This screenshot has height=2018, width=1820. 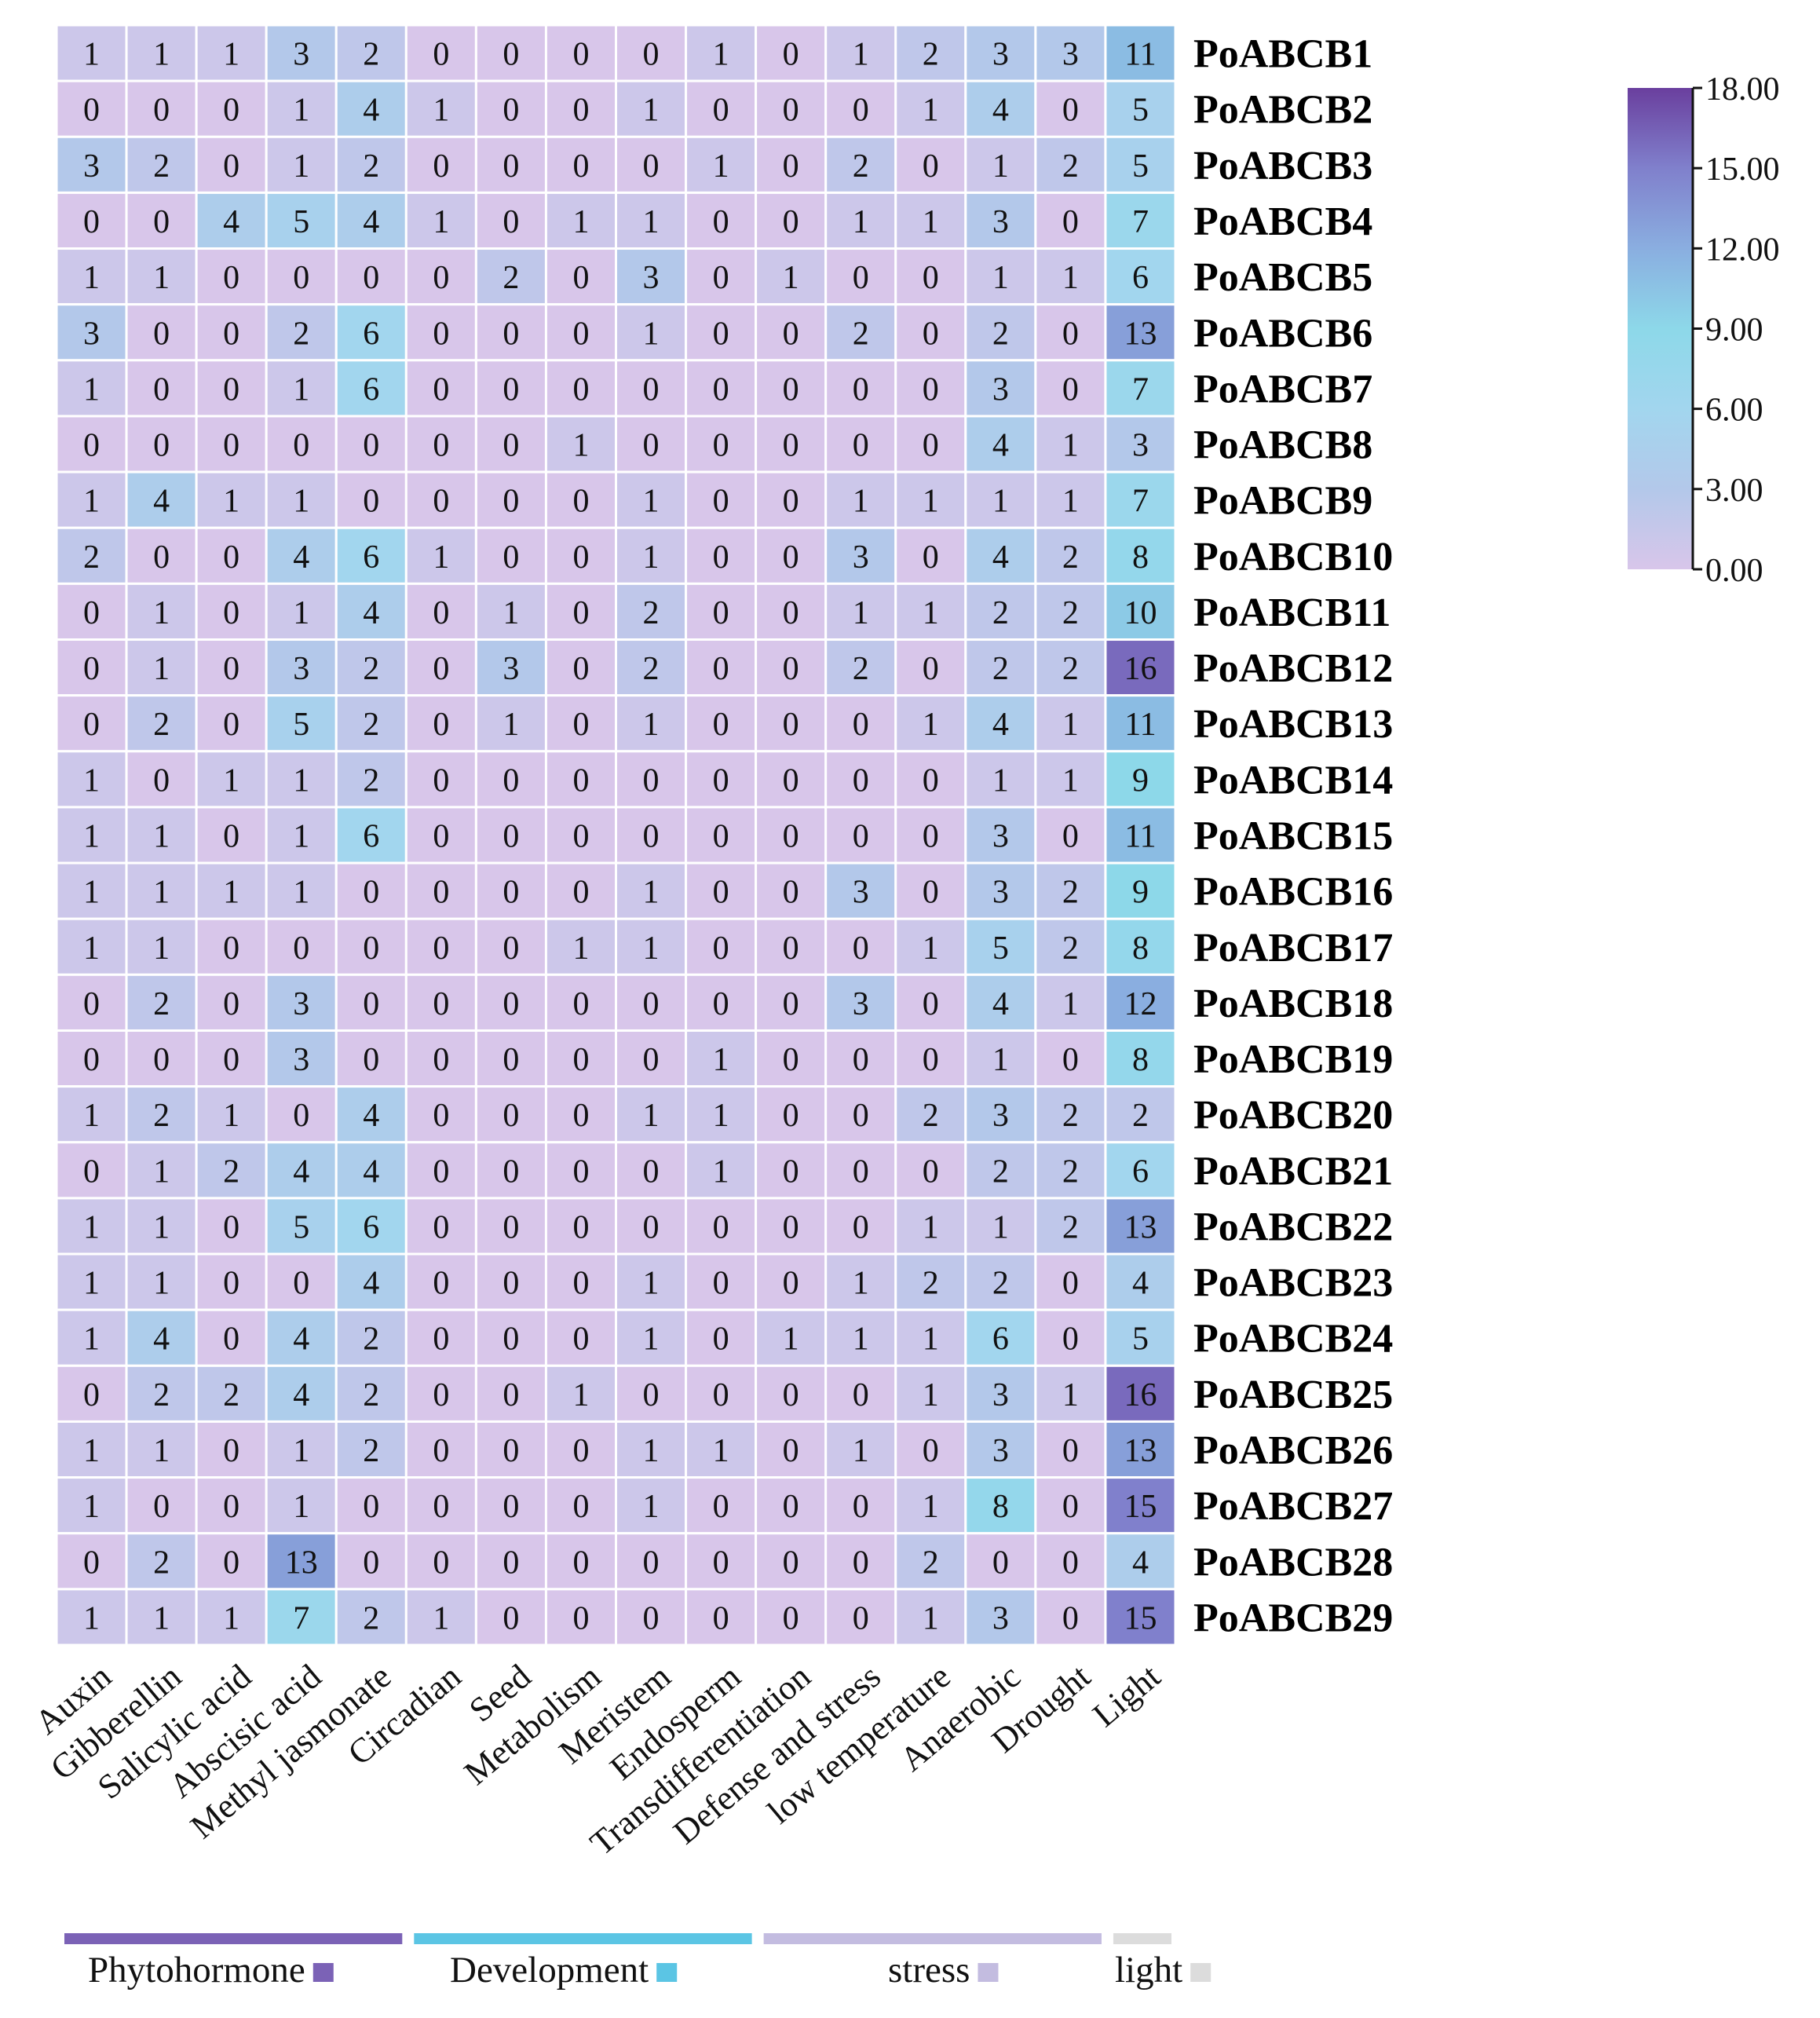 What do you see at coordinates (1140, 55) in the screenshot?
I see `cell-value: 11` at bounding box center [1140, 55].